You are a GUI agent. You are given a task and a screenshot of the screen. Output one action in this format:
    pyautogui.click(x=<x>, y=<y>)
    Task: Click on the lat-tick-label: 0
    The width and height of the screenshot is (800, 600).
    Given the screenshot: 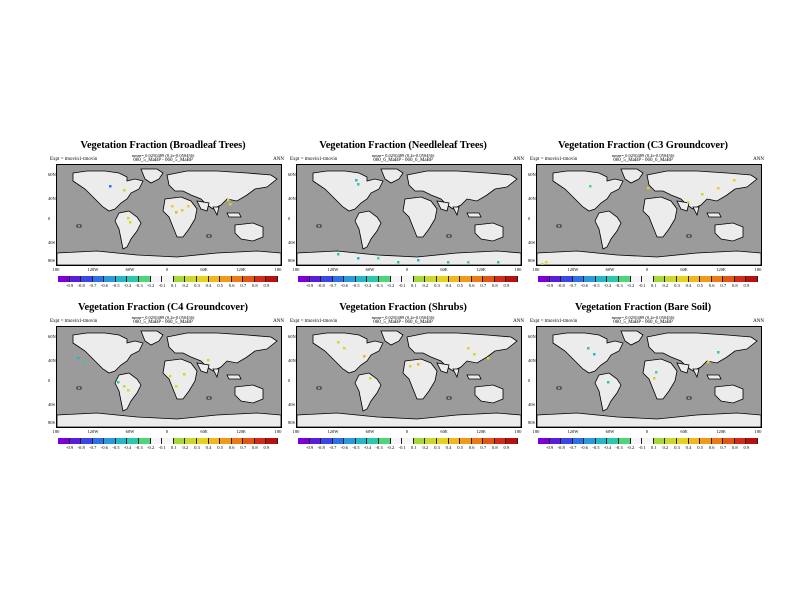 What is the action you would take?
    pyautogui.click(x=529, y=218)
    